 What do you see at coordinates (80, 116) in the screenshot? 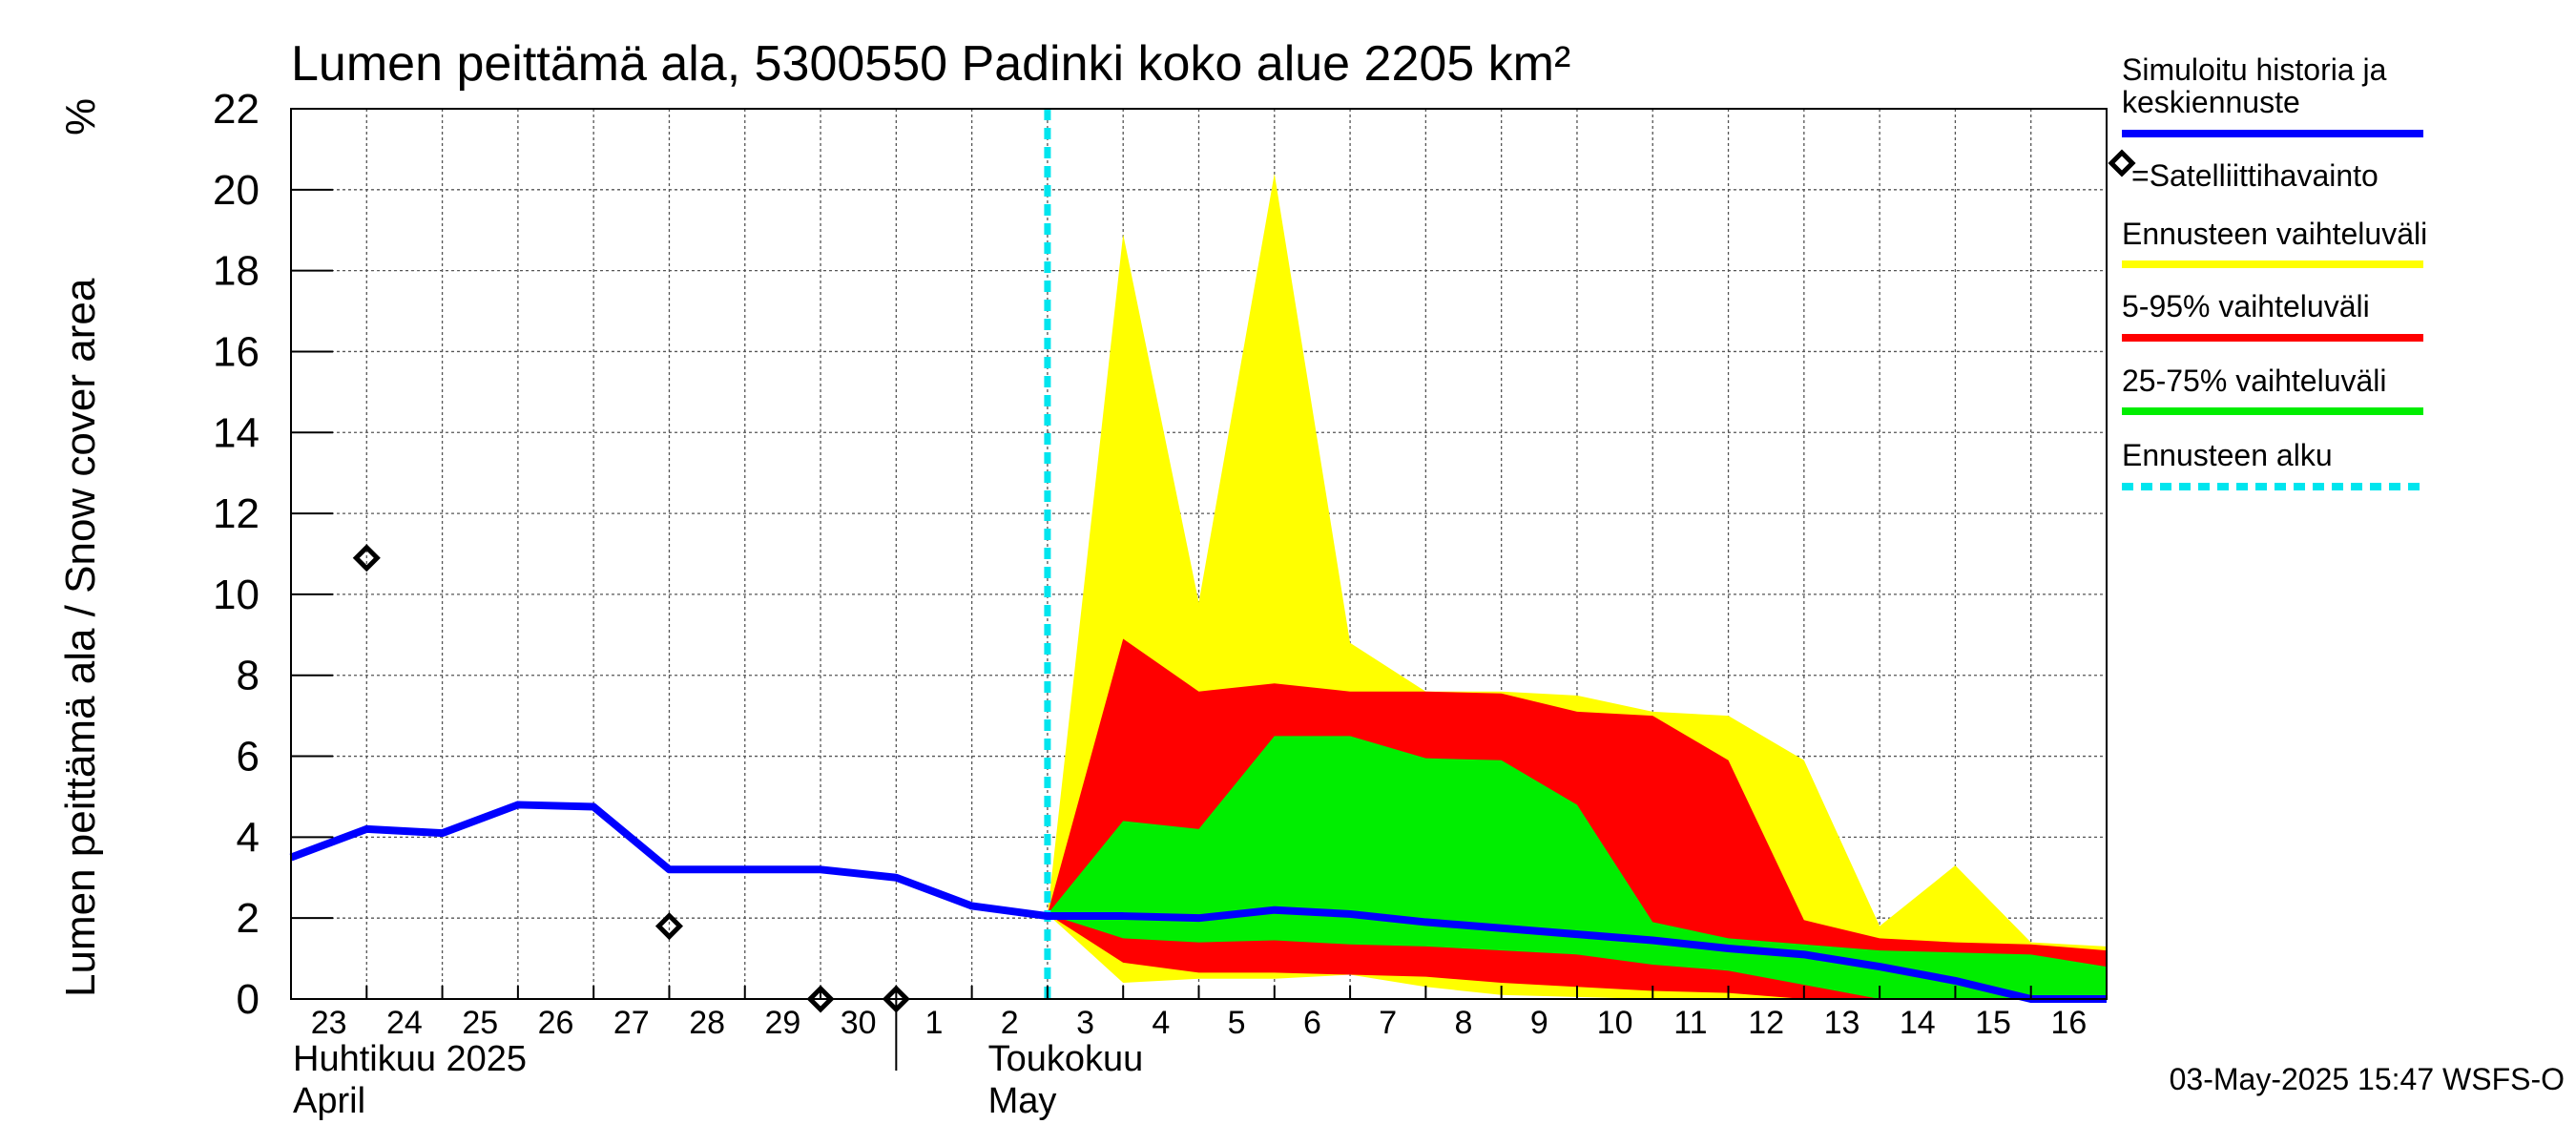
I see `y-axis-unit: %` at bounding box center [80, 116].